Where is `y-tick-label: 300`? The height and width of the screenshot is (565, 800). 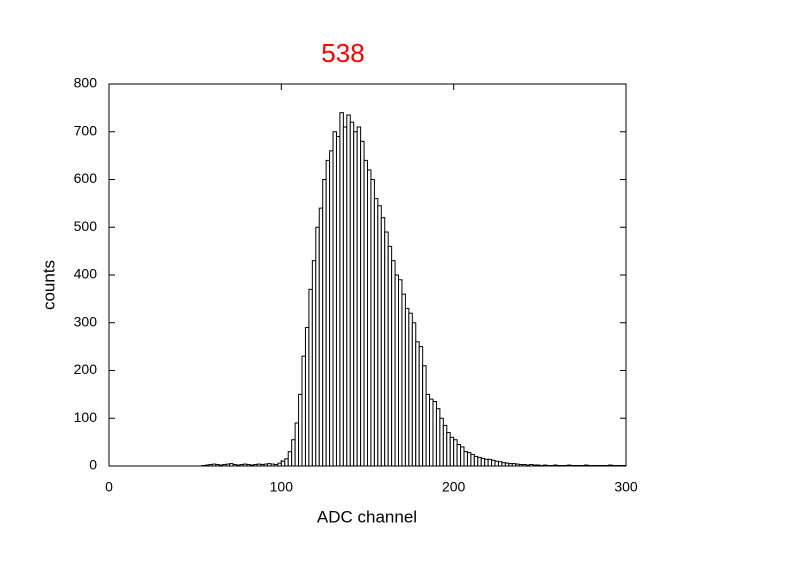
y-tick-label: 300 is located at coordinates (86, 321).